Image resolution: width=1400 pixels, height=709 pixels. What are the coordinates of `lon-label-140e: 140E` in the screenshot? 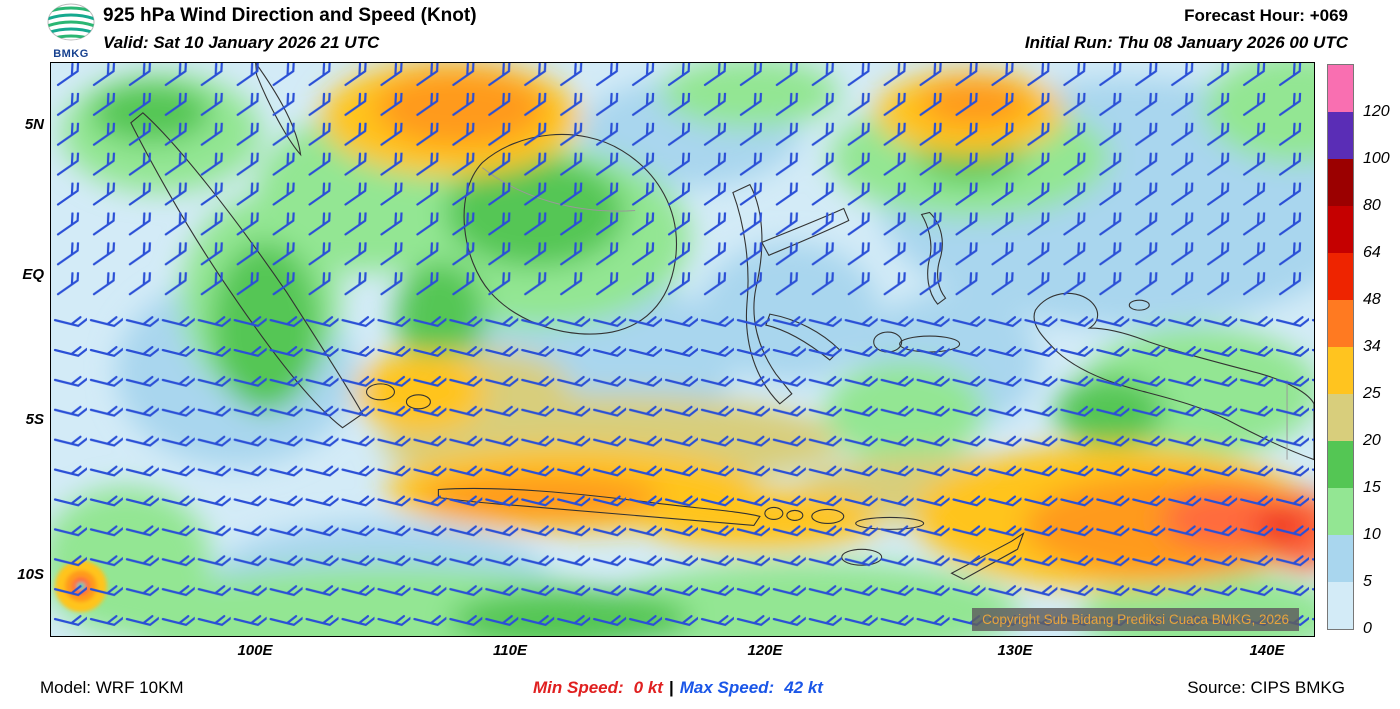 It's located at (1267, 650).